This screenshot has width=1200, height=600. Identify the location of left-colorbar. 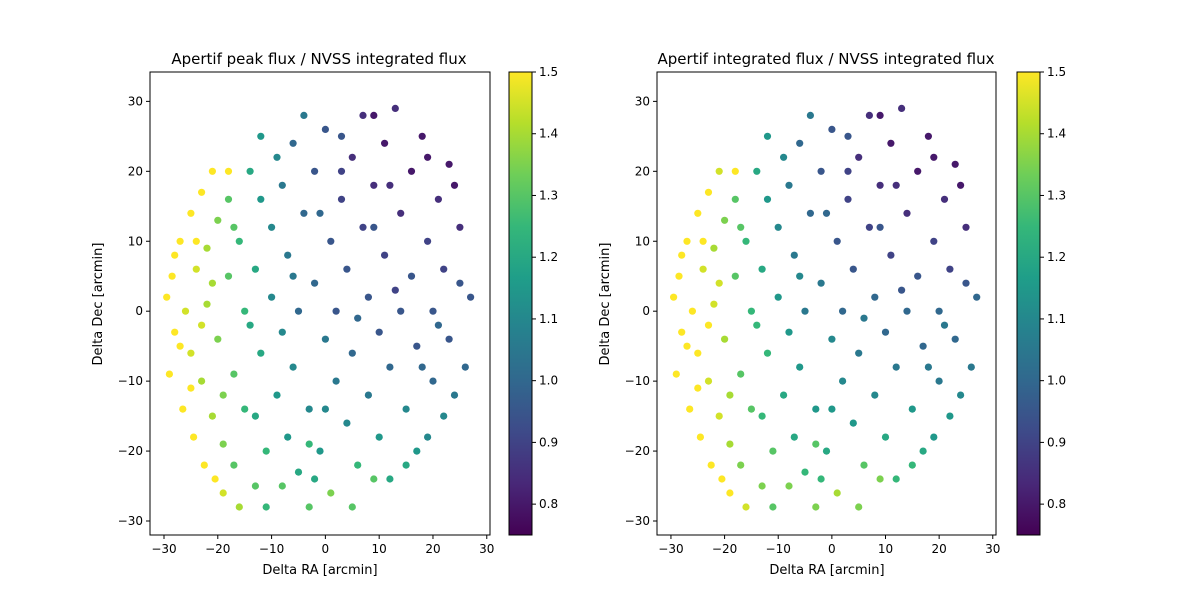
(520, 303).